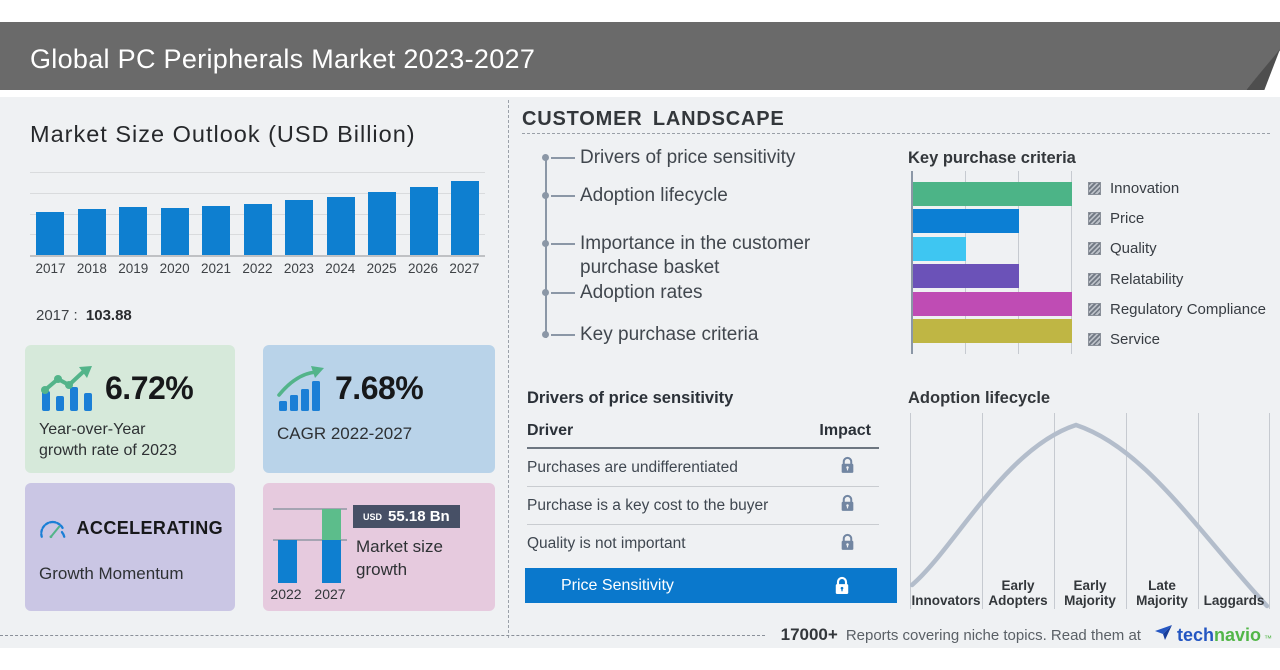 This screenshot has width=1280, height=670. What do you see at coordinates (845, 430) in the screenshot?
I see `impact-column-header: Impact` at bounding box center [845, 430].